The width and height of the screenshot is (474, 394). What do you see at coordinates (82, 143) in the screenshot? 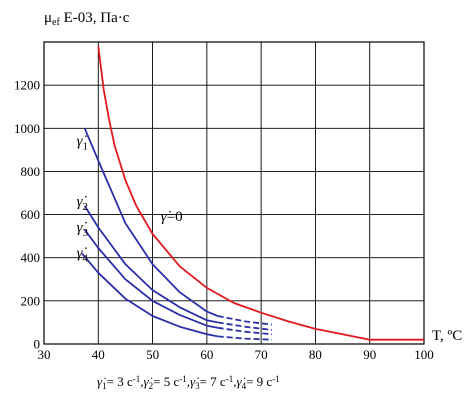
I see `series-label-1: γ̇1` at bounding box center [82, 143].